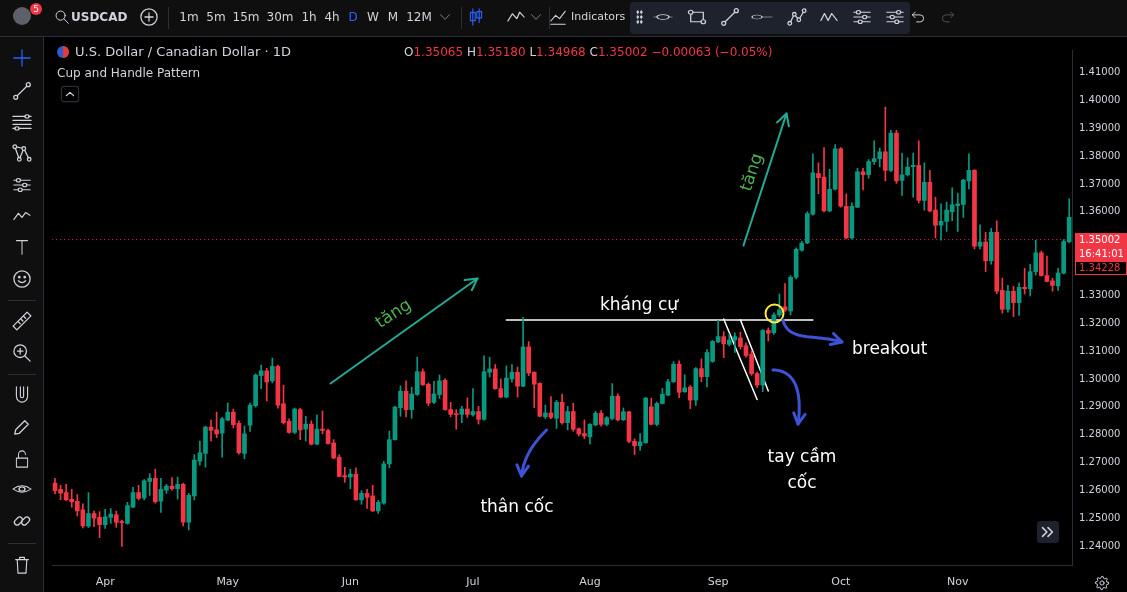 This screenshot has width=1127, height=592. What do you see at coordinates (1100, 489) in the screenshot?
I see `y-tick-label: 1.26000` at bounding box center [1100, 489].